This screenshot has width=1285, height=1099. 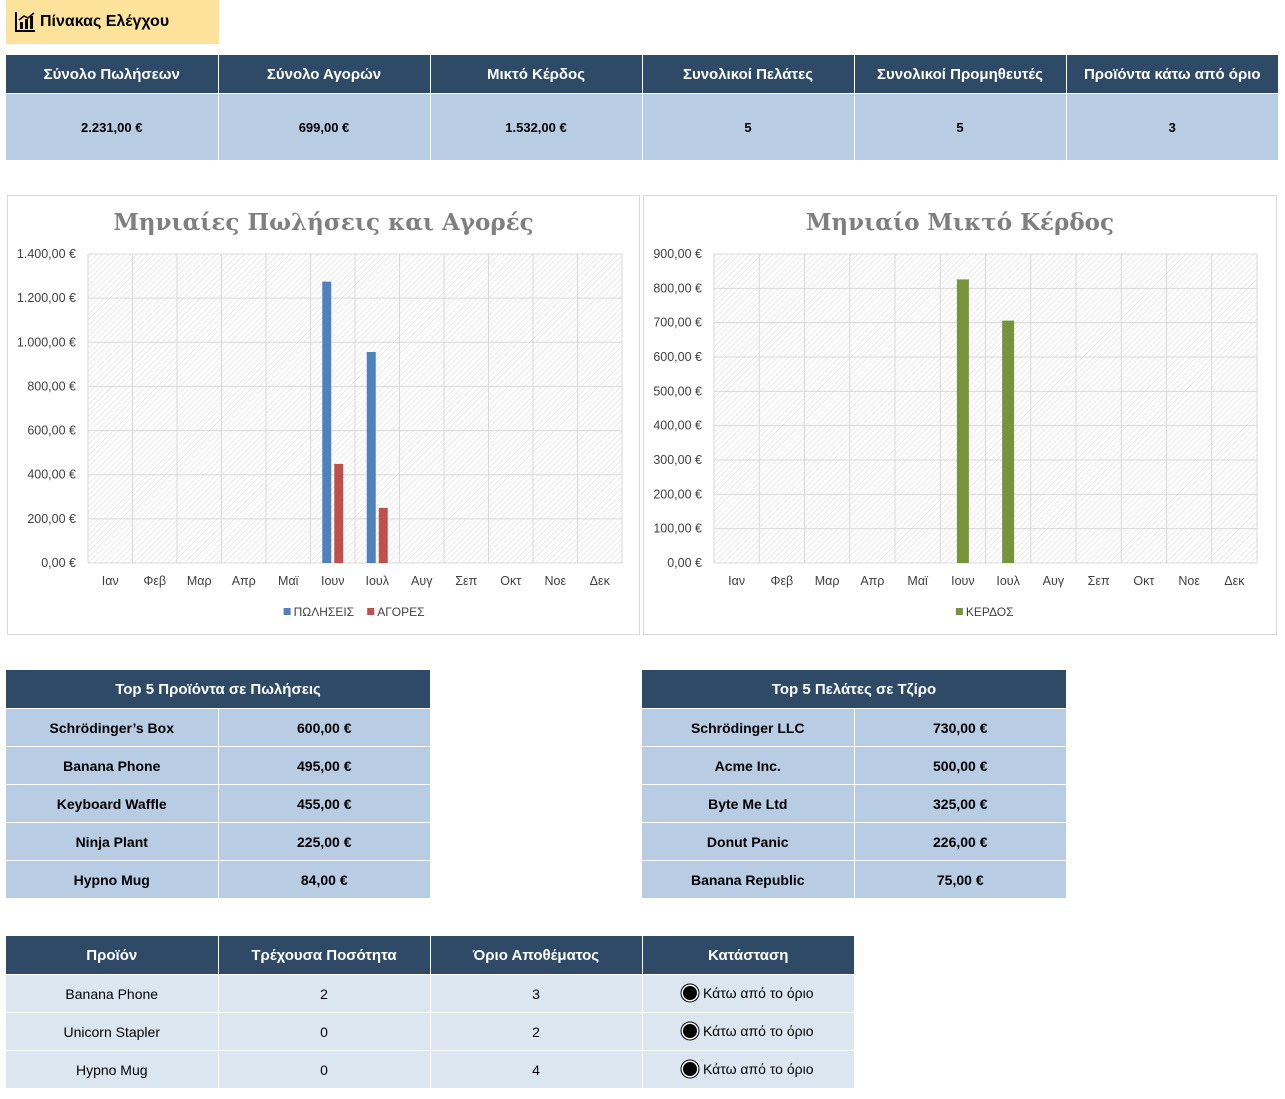 What do you see at coordinates (960, 126) in the screenshot?
I see `kpi-value-suppliers: 5` at bounding box center [960, 126].